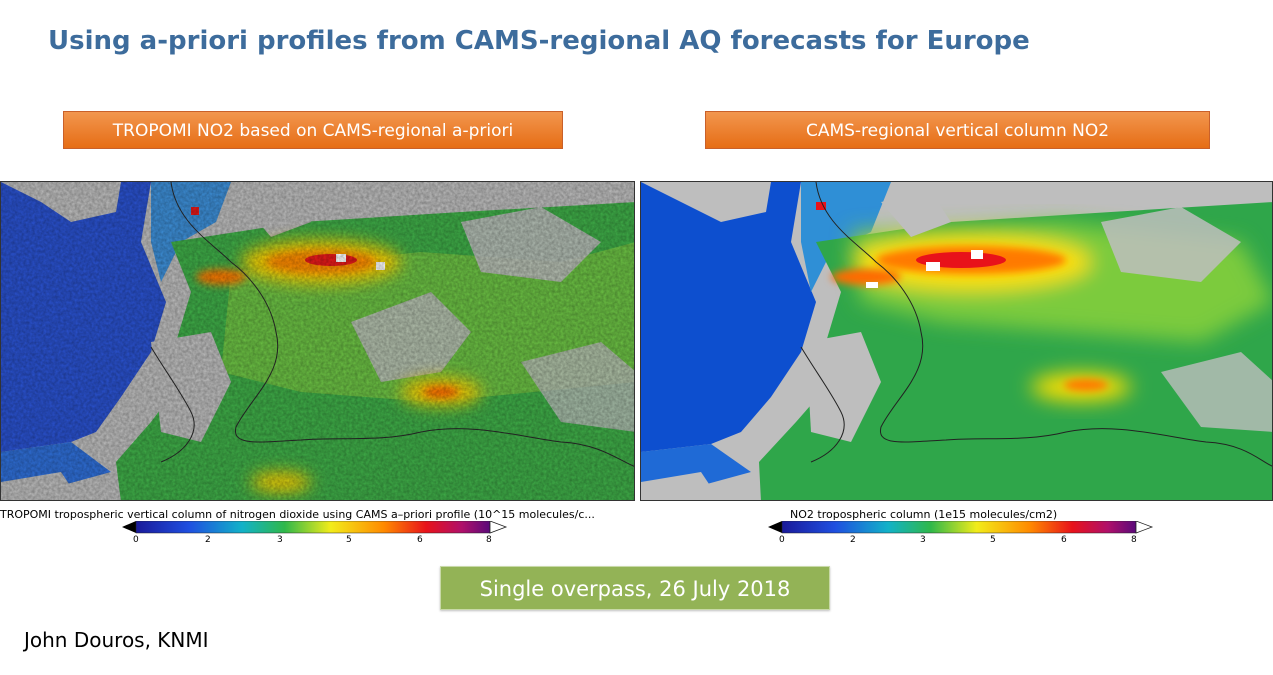 This screenshot has width=1273, height=675. I want to click on right-tick-2: 2, so click(853, 540).